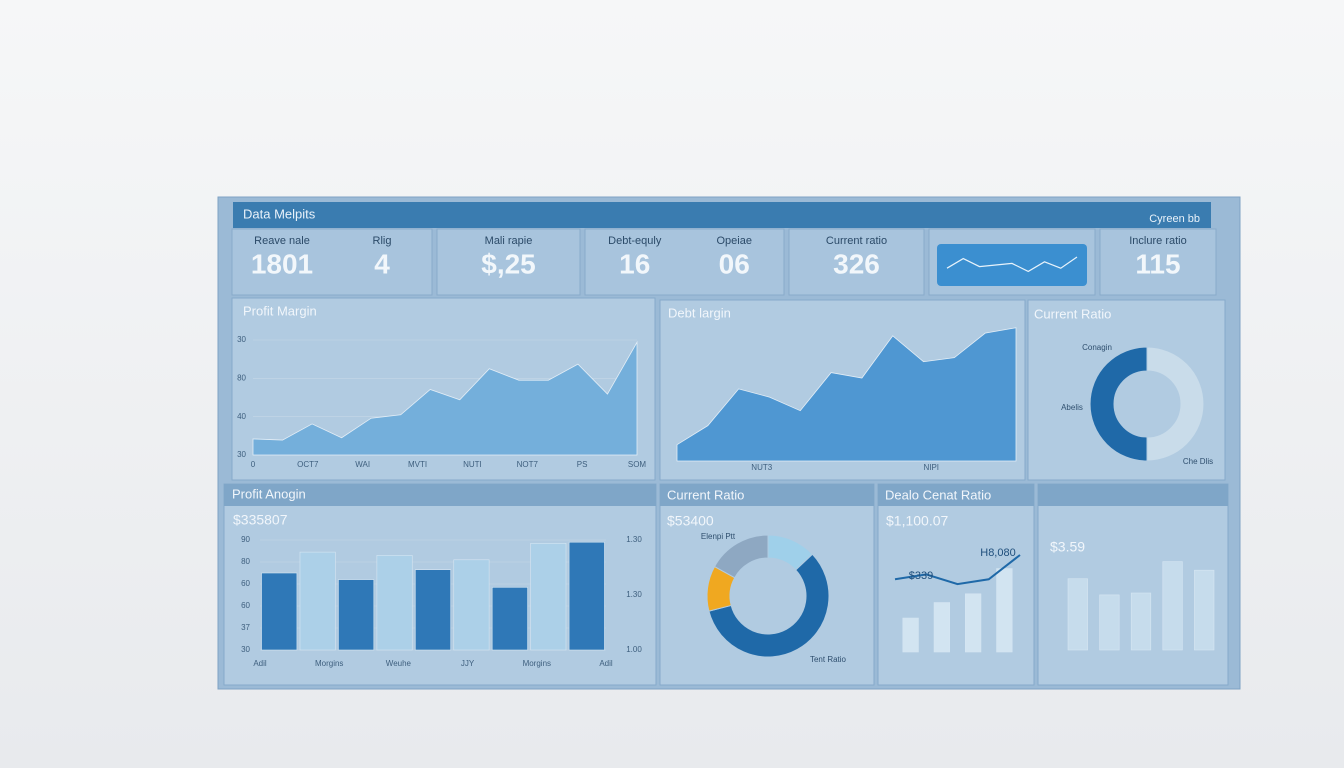 The image size is (1344, 768). Describe the element at coordinates (509, 241) in the screenshot. I see `kpi-label: Mali rapie` at that location.